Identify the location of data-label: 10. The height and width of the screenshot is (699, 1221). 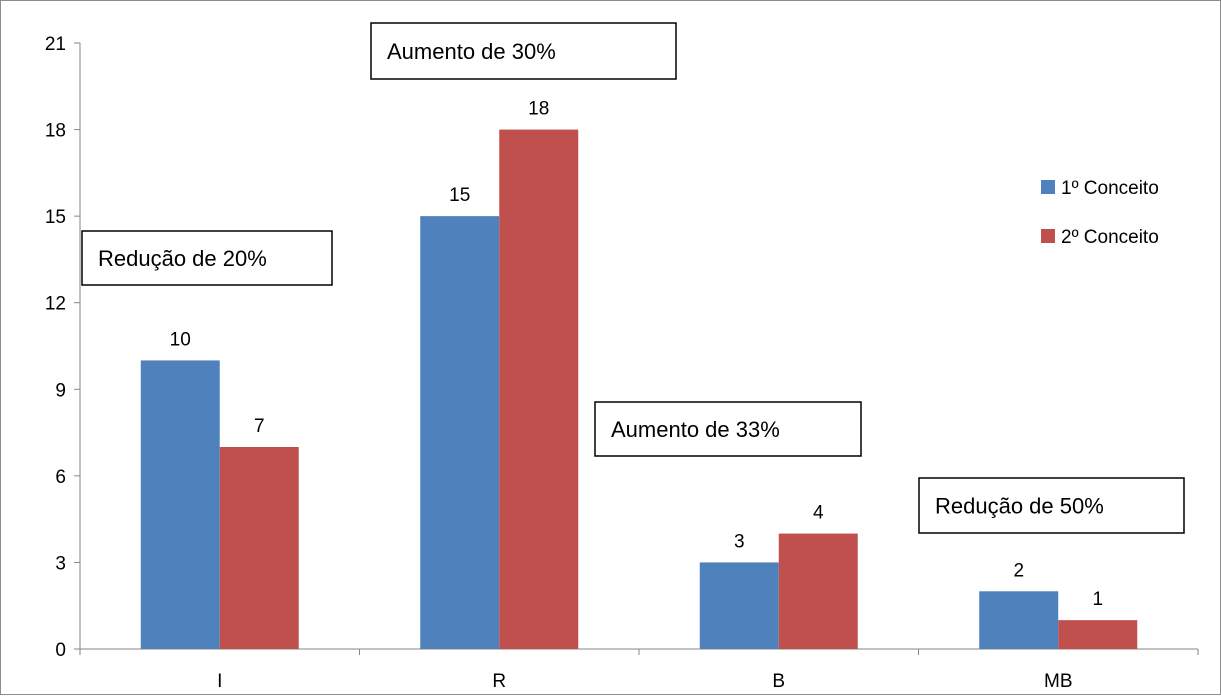
(180, 339).